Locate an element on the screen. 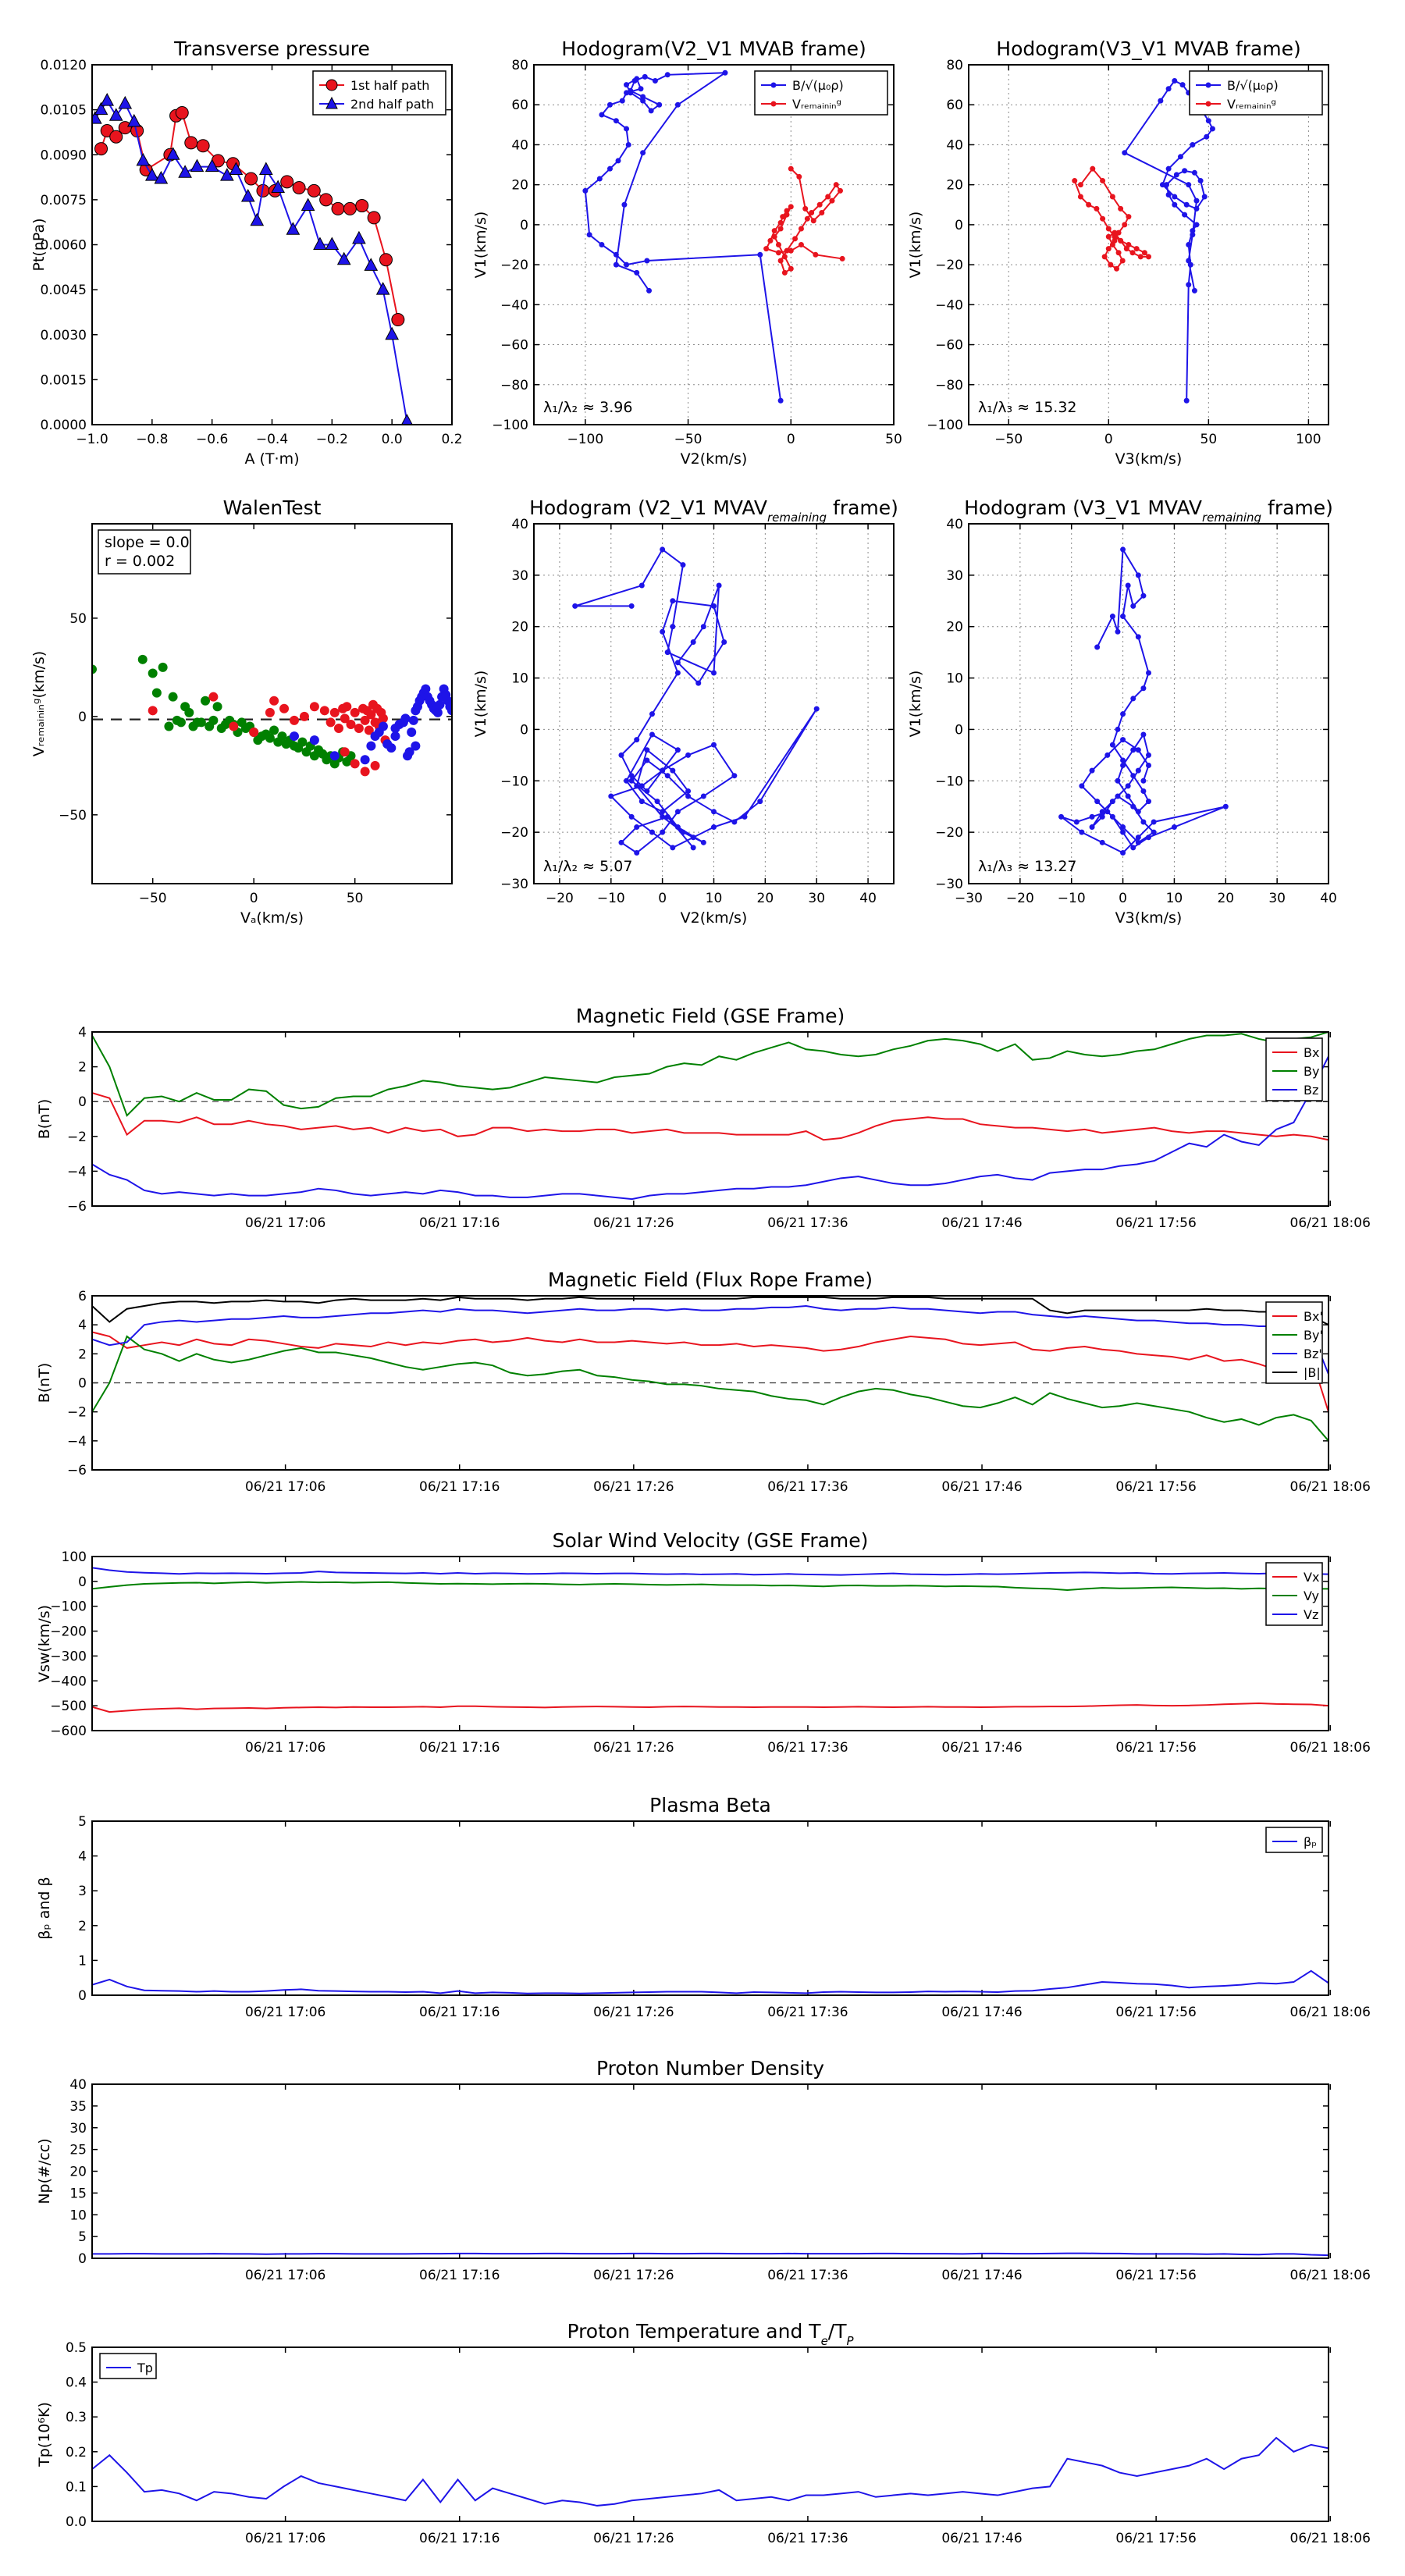  x-tick-label: 06/21 17:36 is located at coordinates (808, 2012).